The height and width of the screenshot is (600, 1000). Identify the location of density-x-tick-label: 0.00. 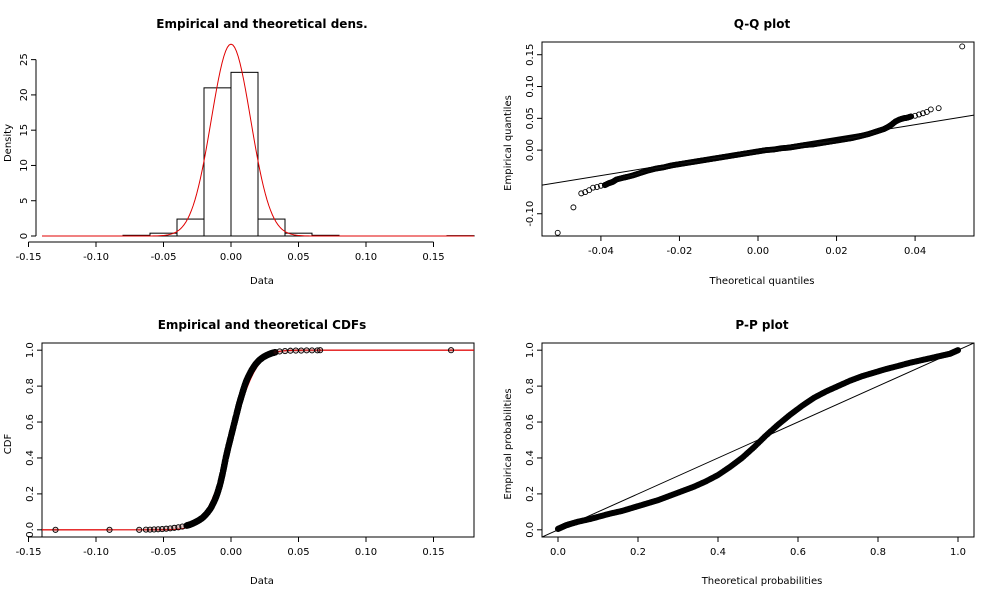
(231, 257).